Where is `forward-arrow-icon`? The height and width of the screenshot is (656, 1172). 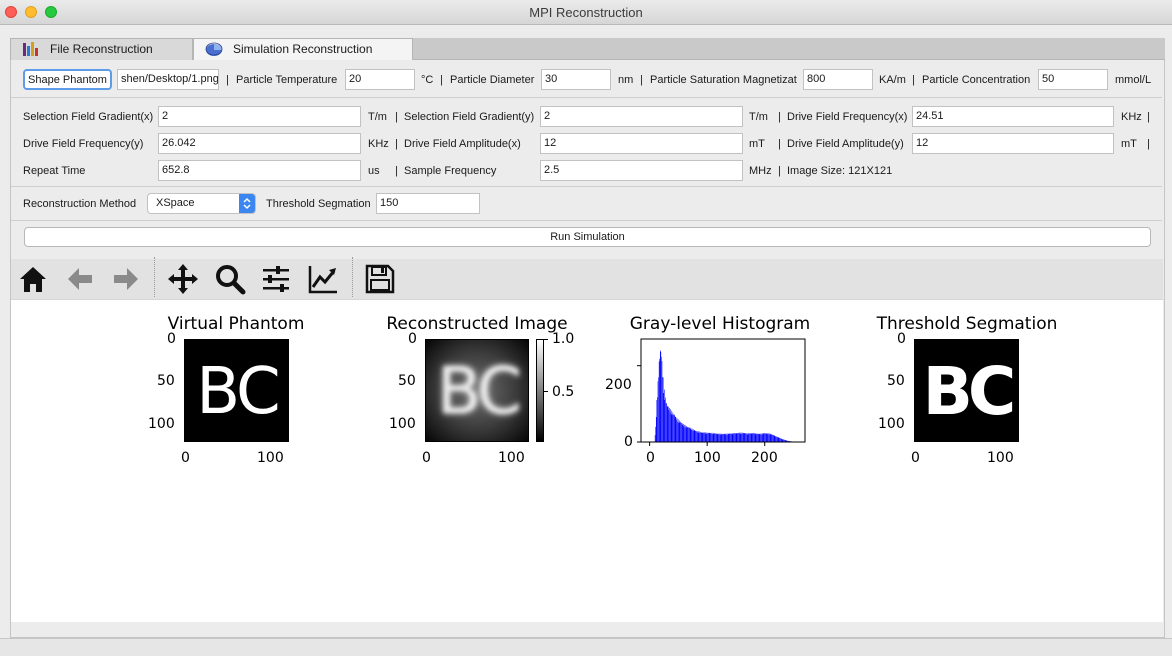 forward-arrow-icon is located at coordinates (126, 279).